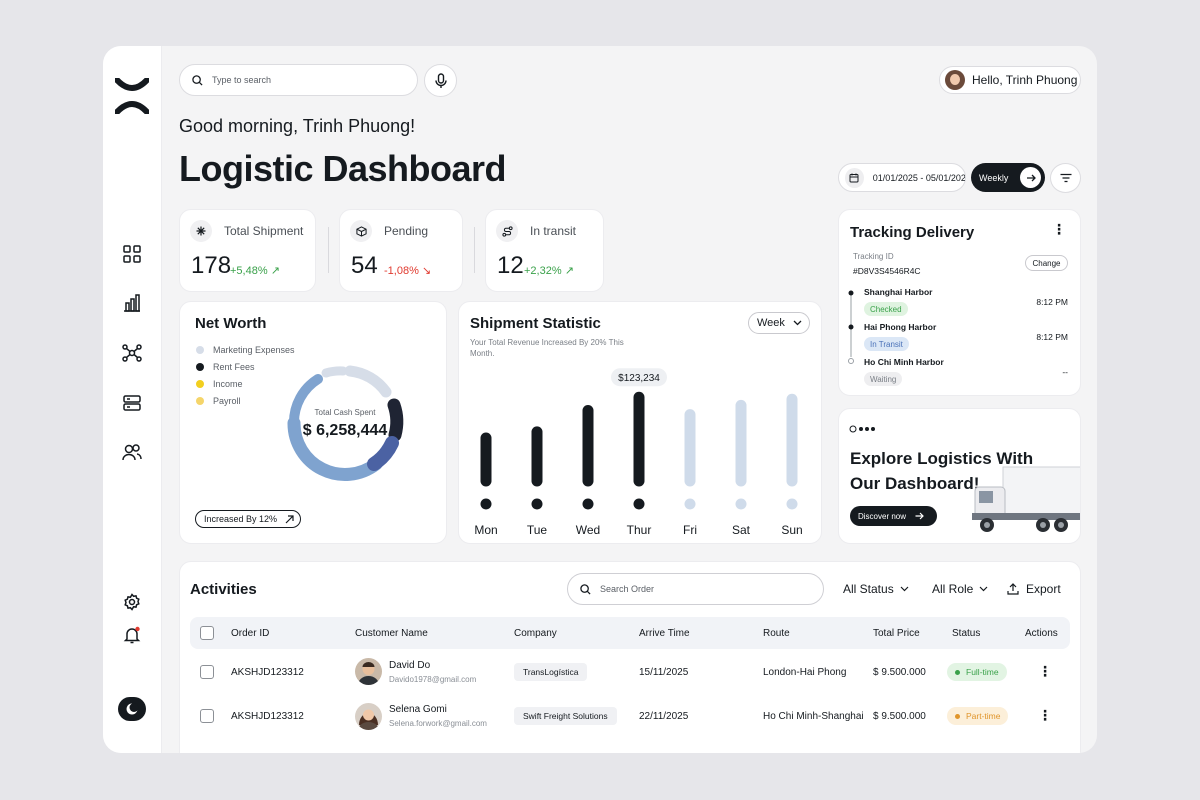 The width and height of the screenshot is (1200, 800). Describe the element at coordinates (854, 177) in the screenshot. I see `calendar-icon` at that location.